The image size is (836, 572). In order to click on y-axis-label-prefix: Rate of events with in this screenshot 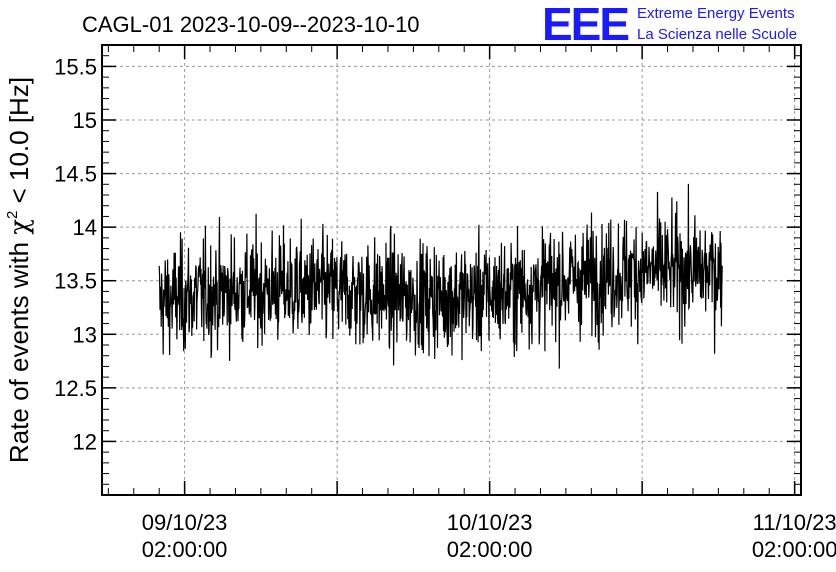, I will do `click(19, 349)`.